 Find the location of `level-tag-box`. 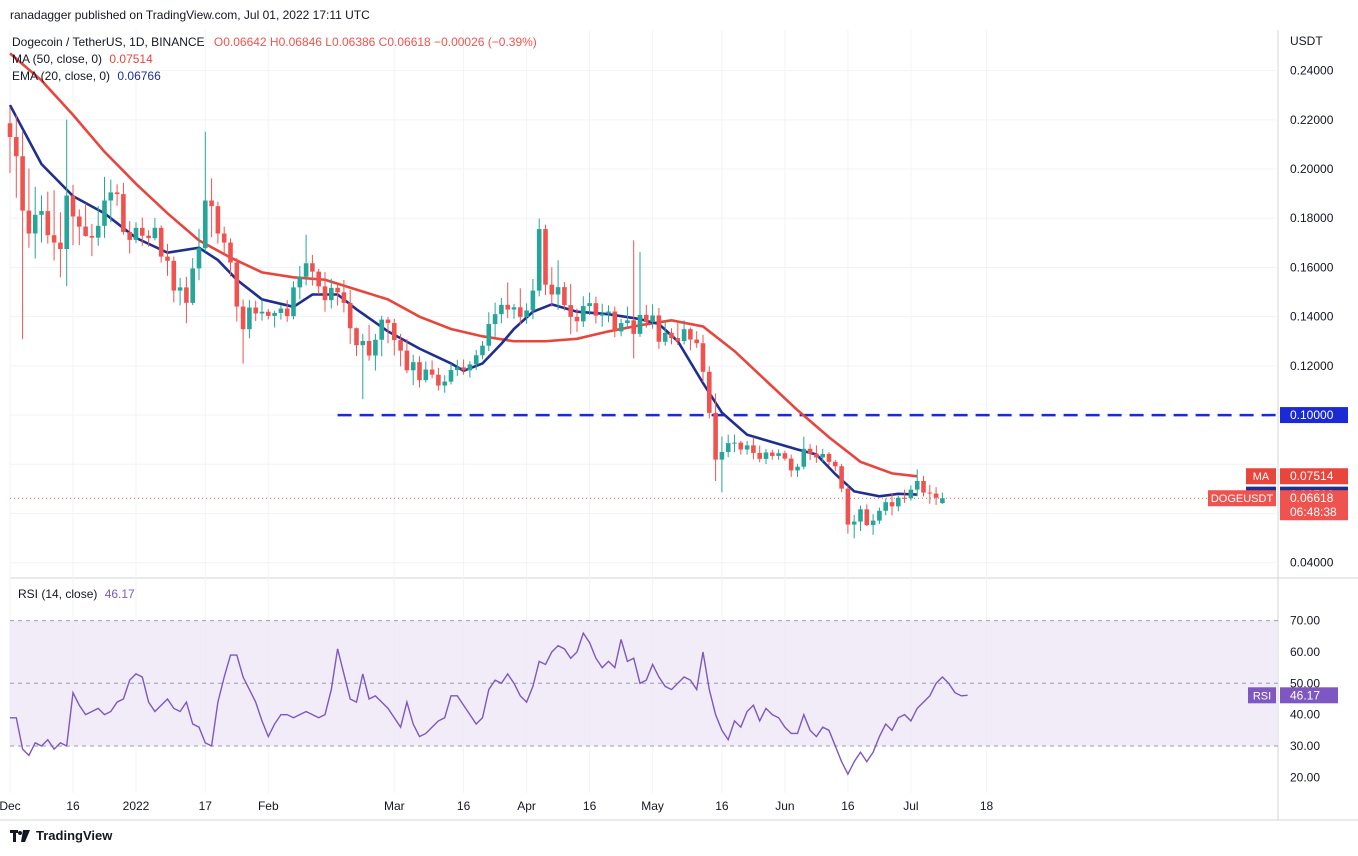

level-tag-box is located at coordinates (1314, 415).